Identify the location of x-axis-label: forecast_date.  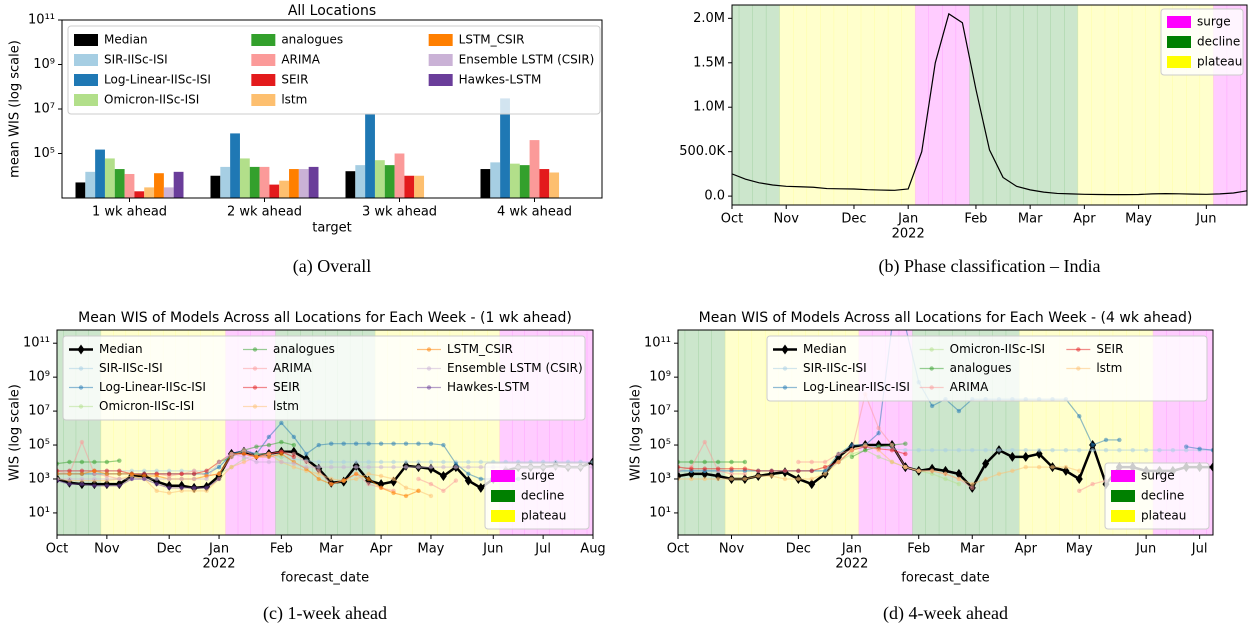
(325, 578).